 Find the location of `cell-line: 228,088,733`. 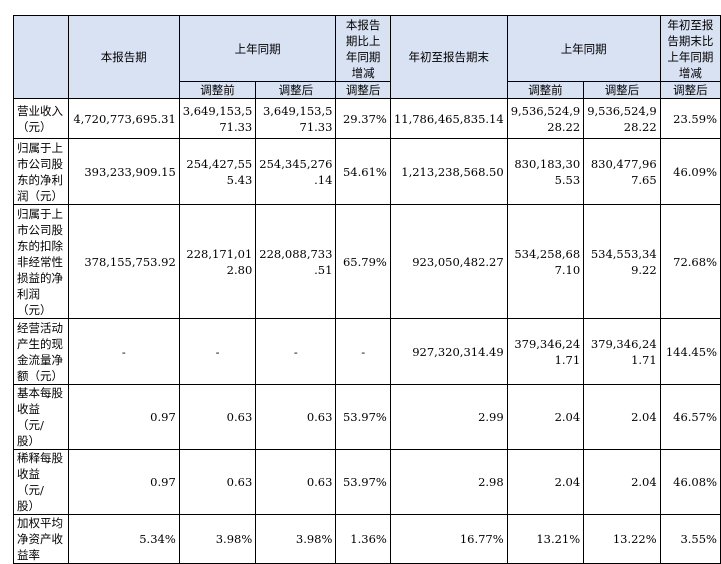

cell-line: 228,088,733 is located at coordinates (296, 253).